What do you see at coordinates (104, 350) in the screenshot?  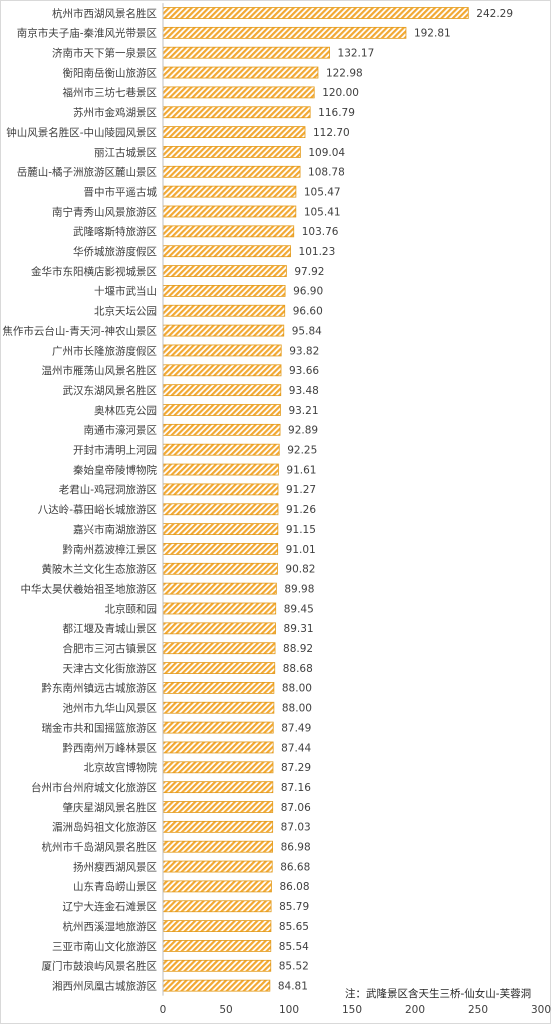 I see `category-label: 广州市长隆旅游度假区` at bounding box center [104, 350].